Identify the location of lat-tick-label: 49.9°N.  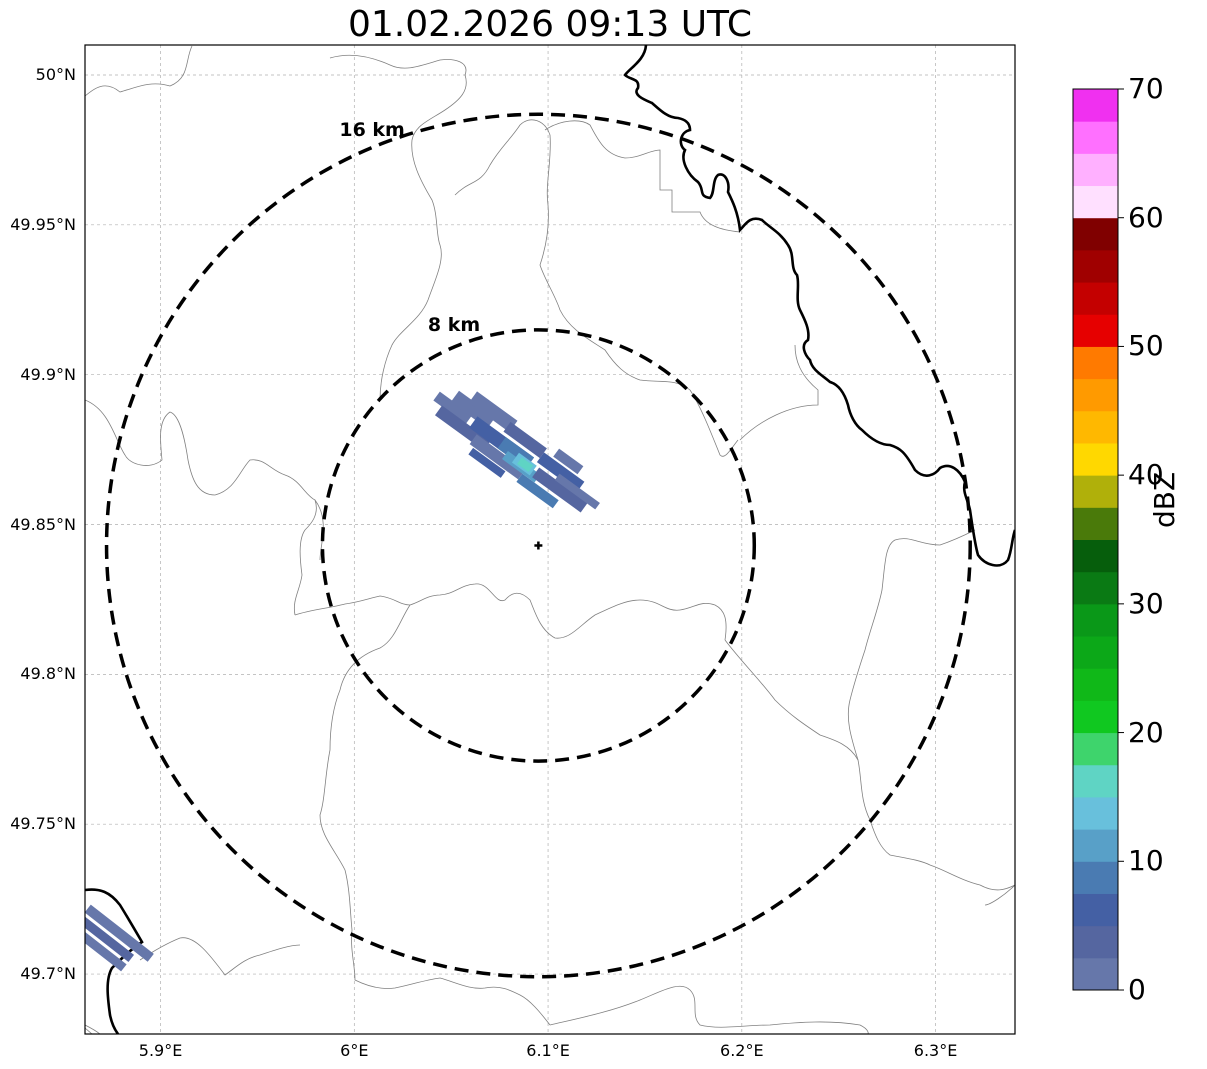
(48, 374).